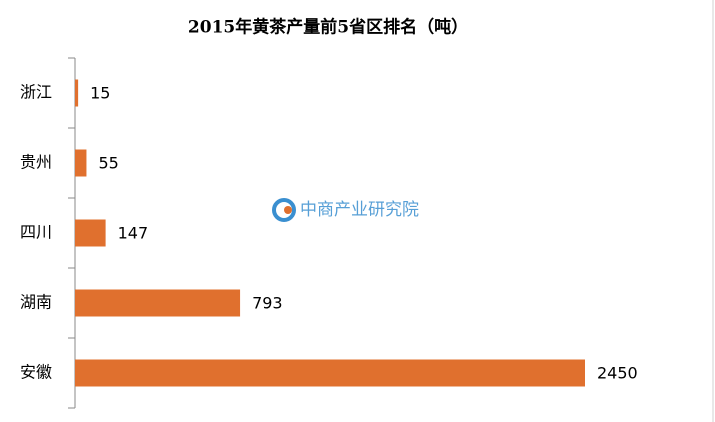 The height and width of the screenshot is (422, 715). I want to click on watermark: 中商产业研究院, so click(359, 210).